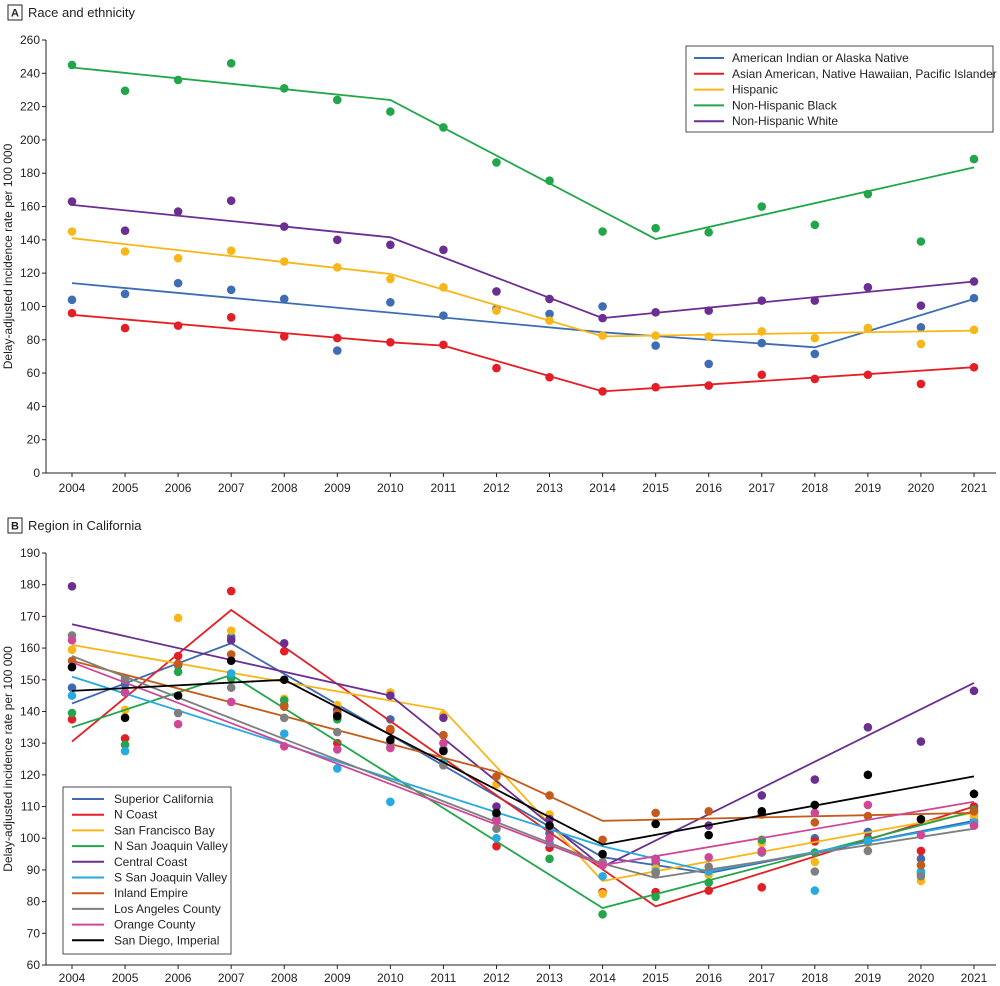  I want to click on data-point-orange-county-2016, so click(709, 857).